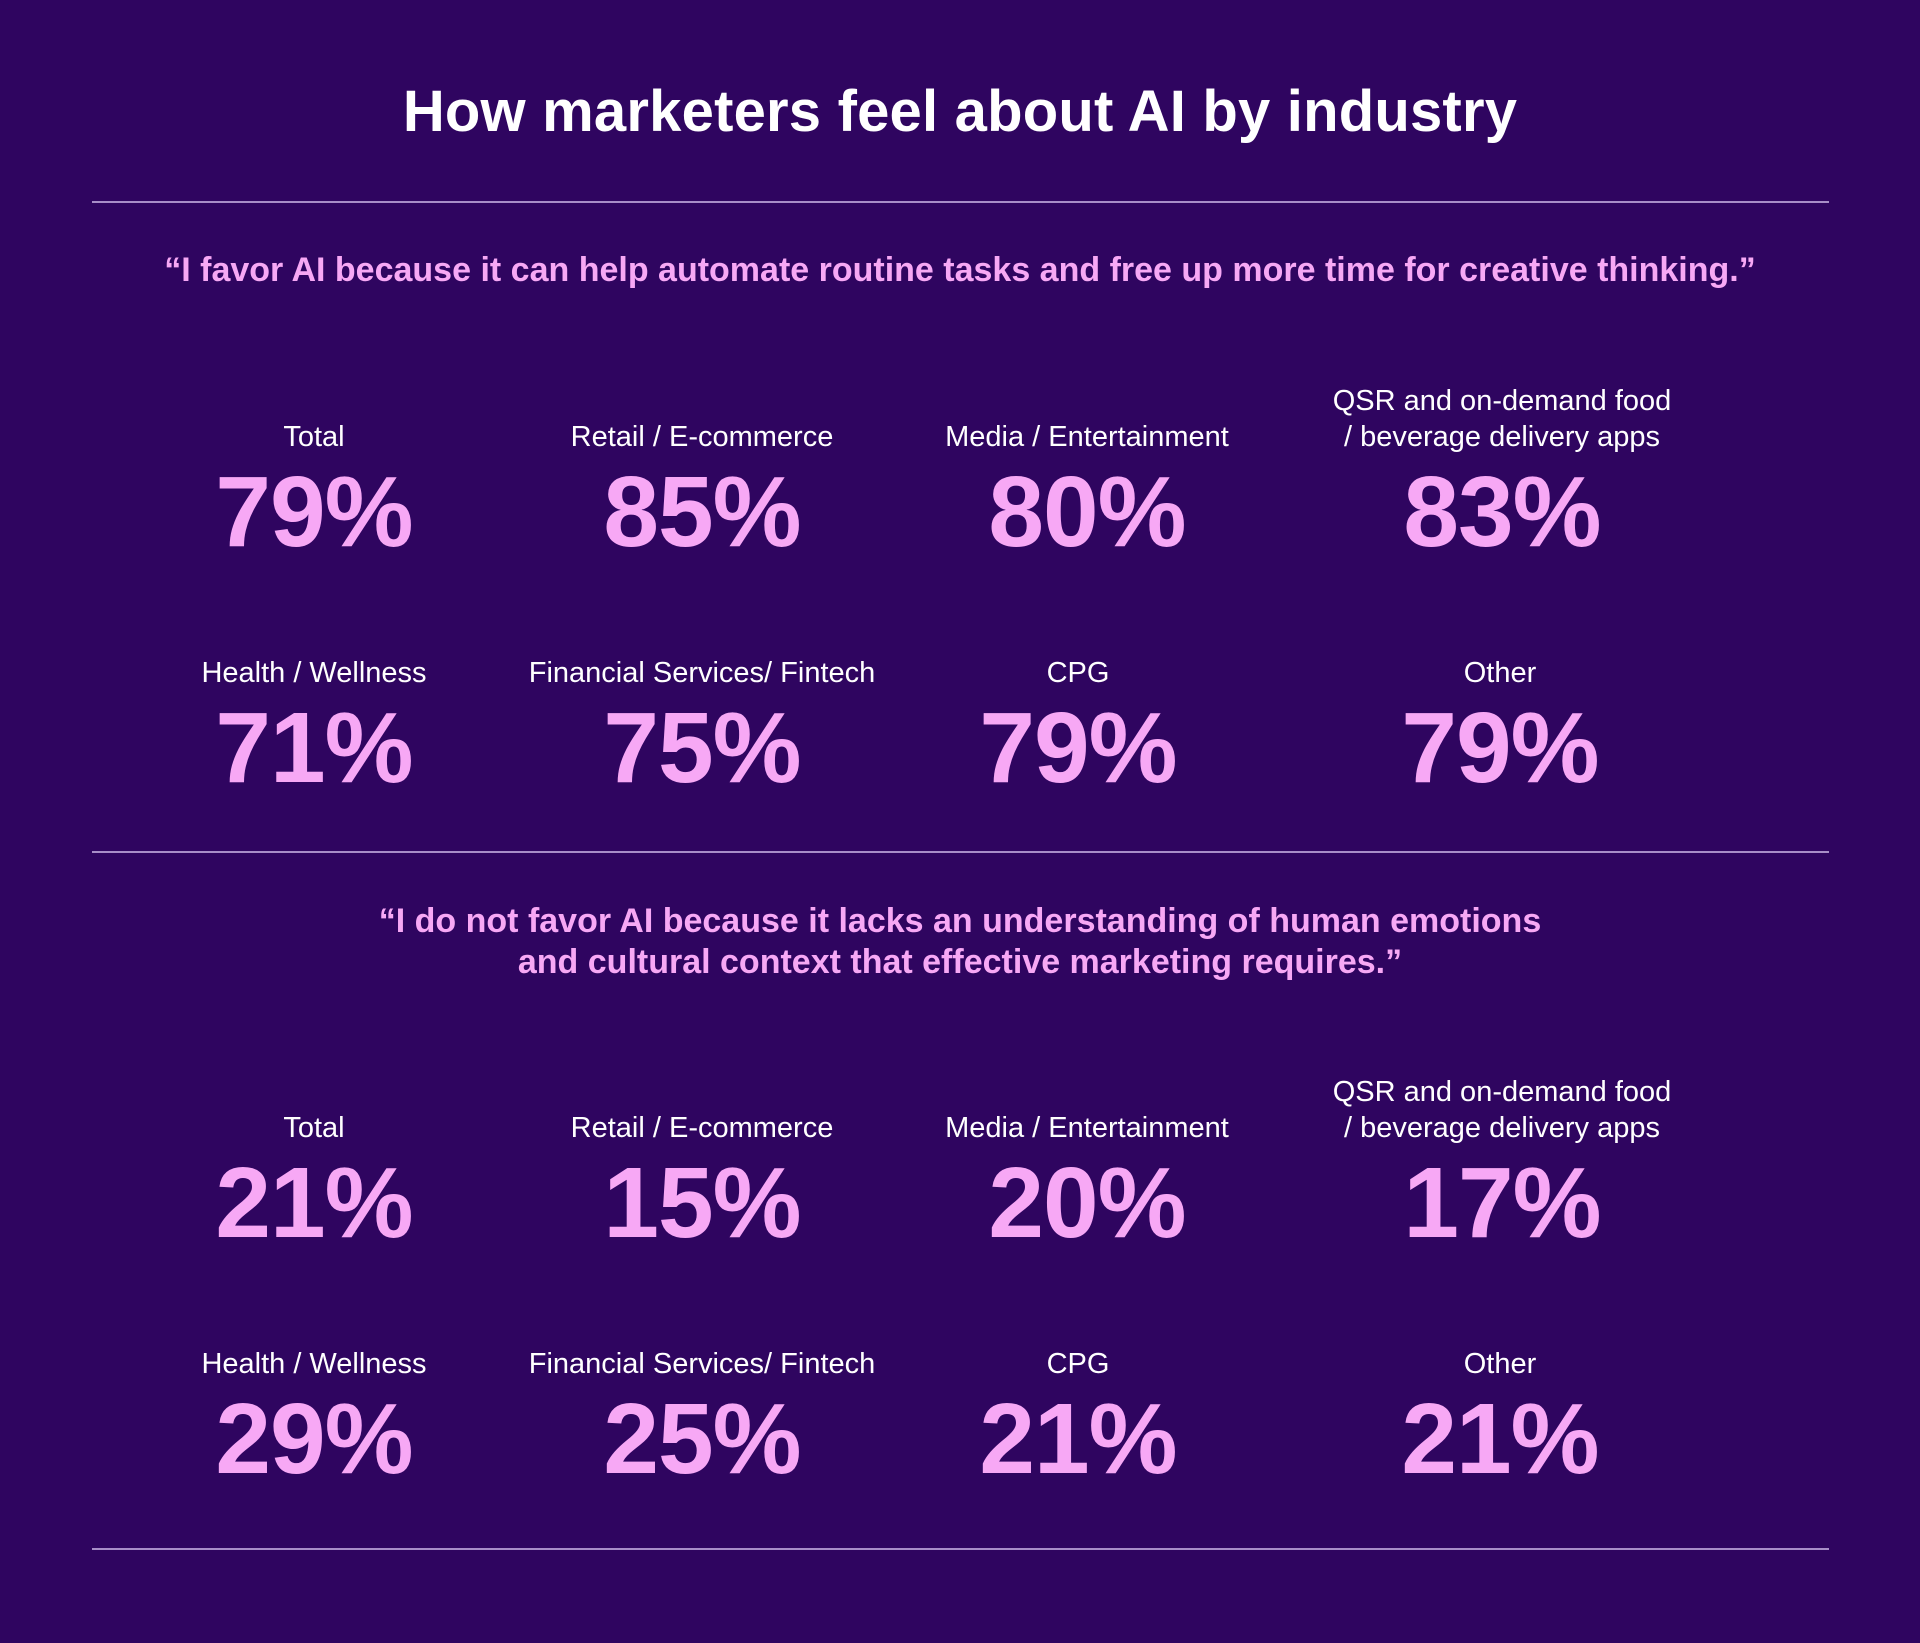 The height and width of the screenshot is (1643, 1920). I want to click on stat-health: Health / Wellness 71%, so click(314, 730).